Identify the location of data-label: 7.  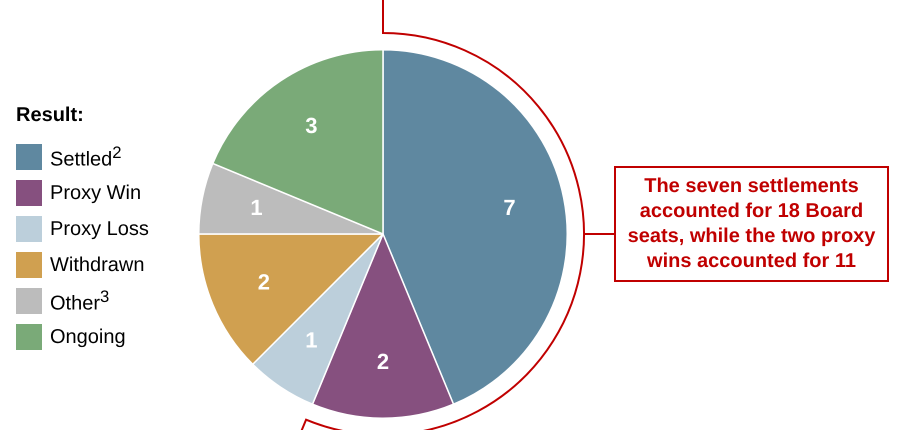
(509, 207).